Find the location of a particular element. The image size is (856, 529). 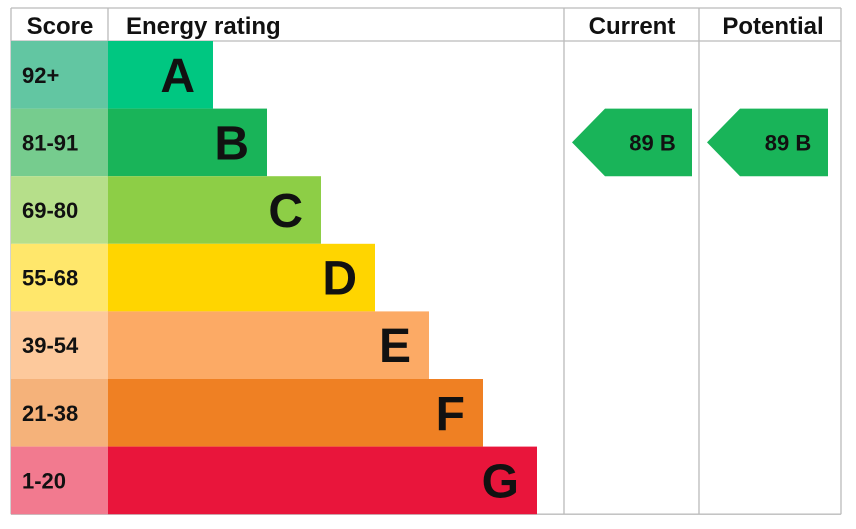

band-bar-D is located at coordinates (241, 277).